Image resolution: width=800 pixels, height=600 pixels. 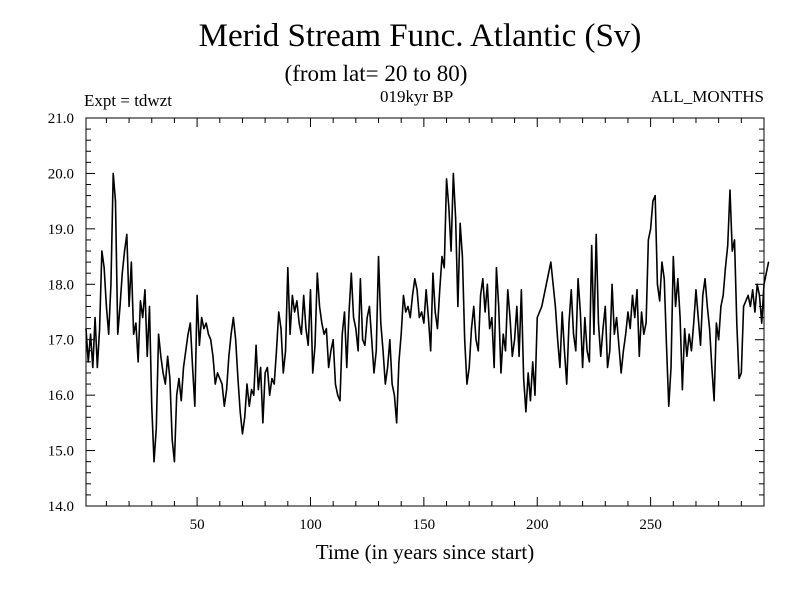 What do you see at coordinates (61, 119) in the screenshot?
I see `y-tick-label: 21.0` at bounding box center [61, 119].